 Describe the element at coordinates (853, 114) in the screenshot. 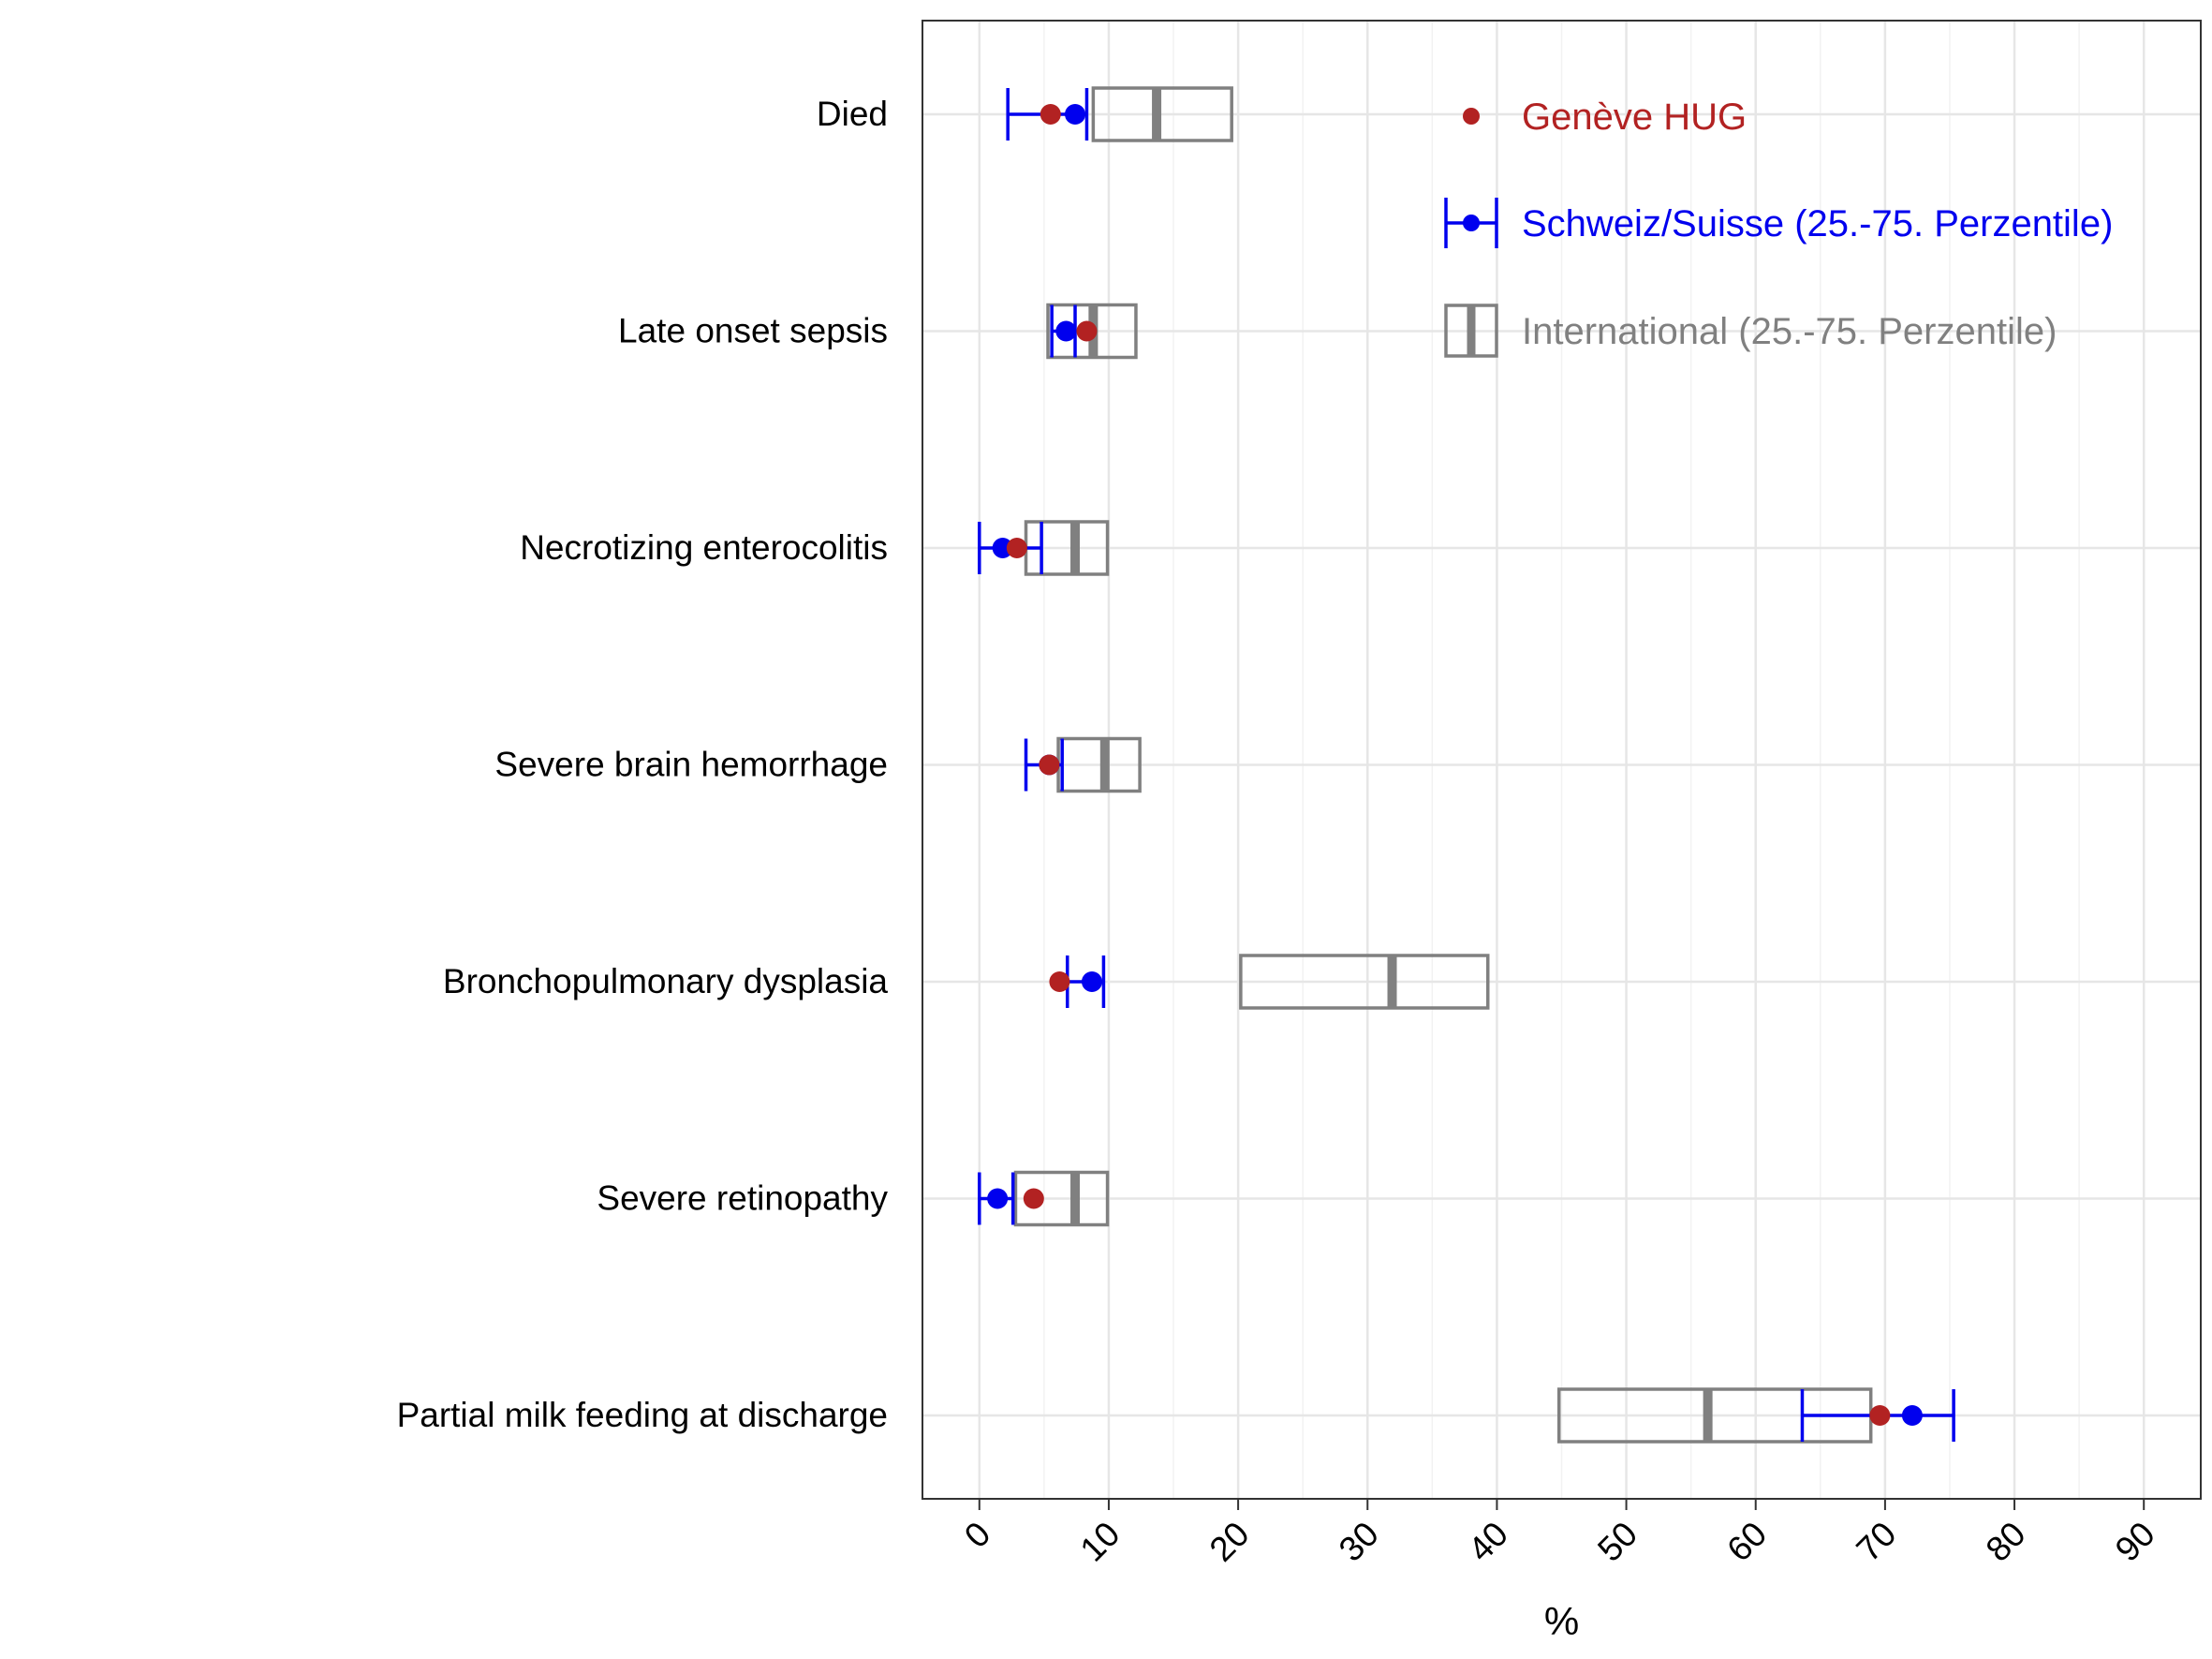

I see `category-label: Died` at that location.